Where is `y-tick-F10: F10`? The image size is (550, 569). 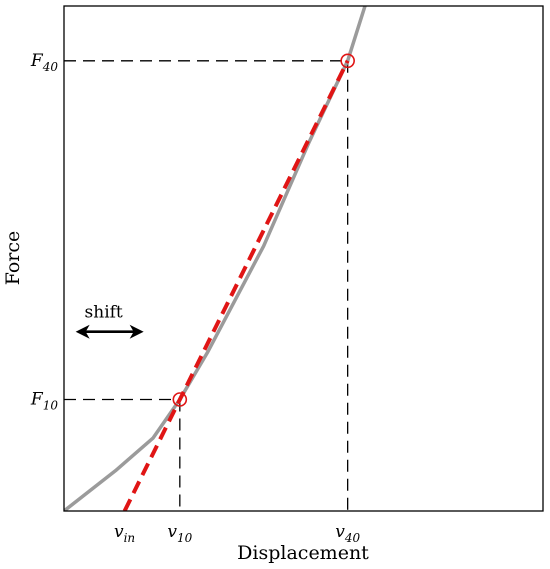
y-tick-F10: F10 is located at coordinates (44, 400).